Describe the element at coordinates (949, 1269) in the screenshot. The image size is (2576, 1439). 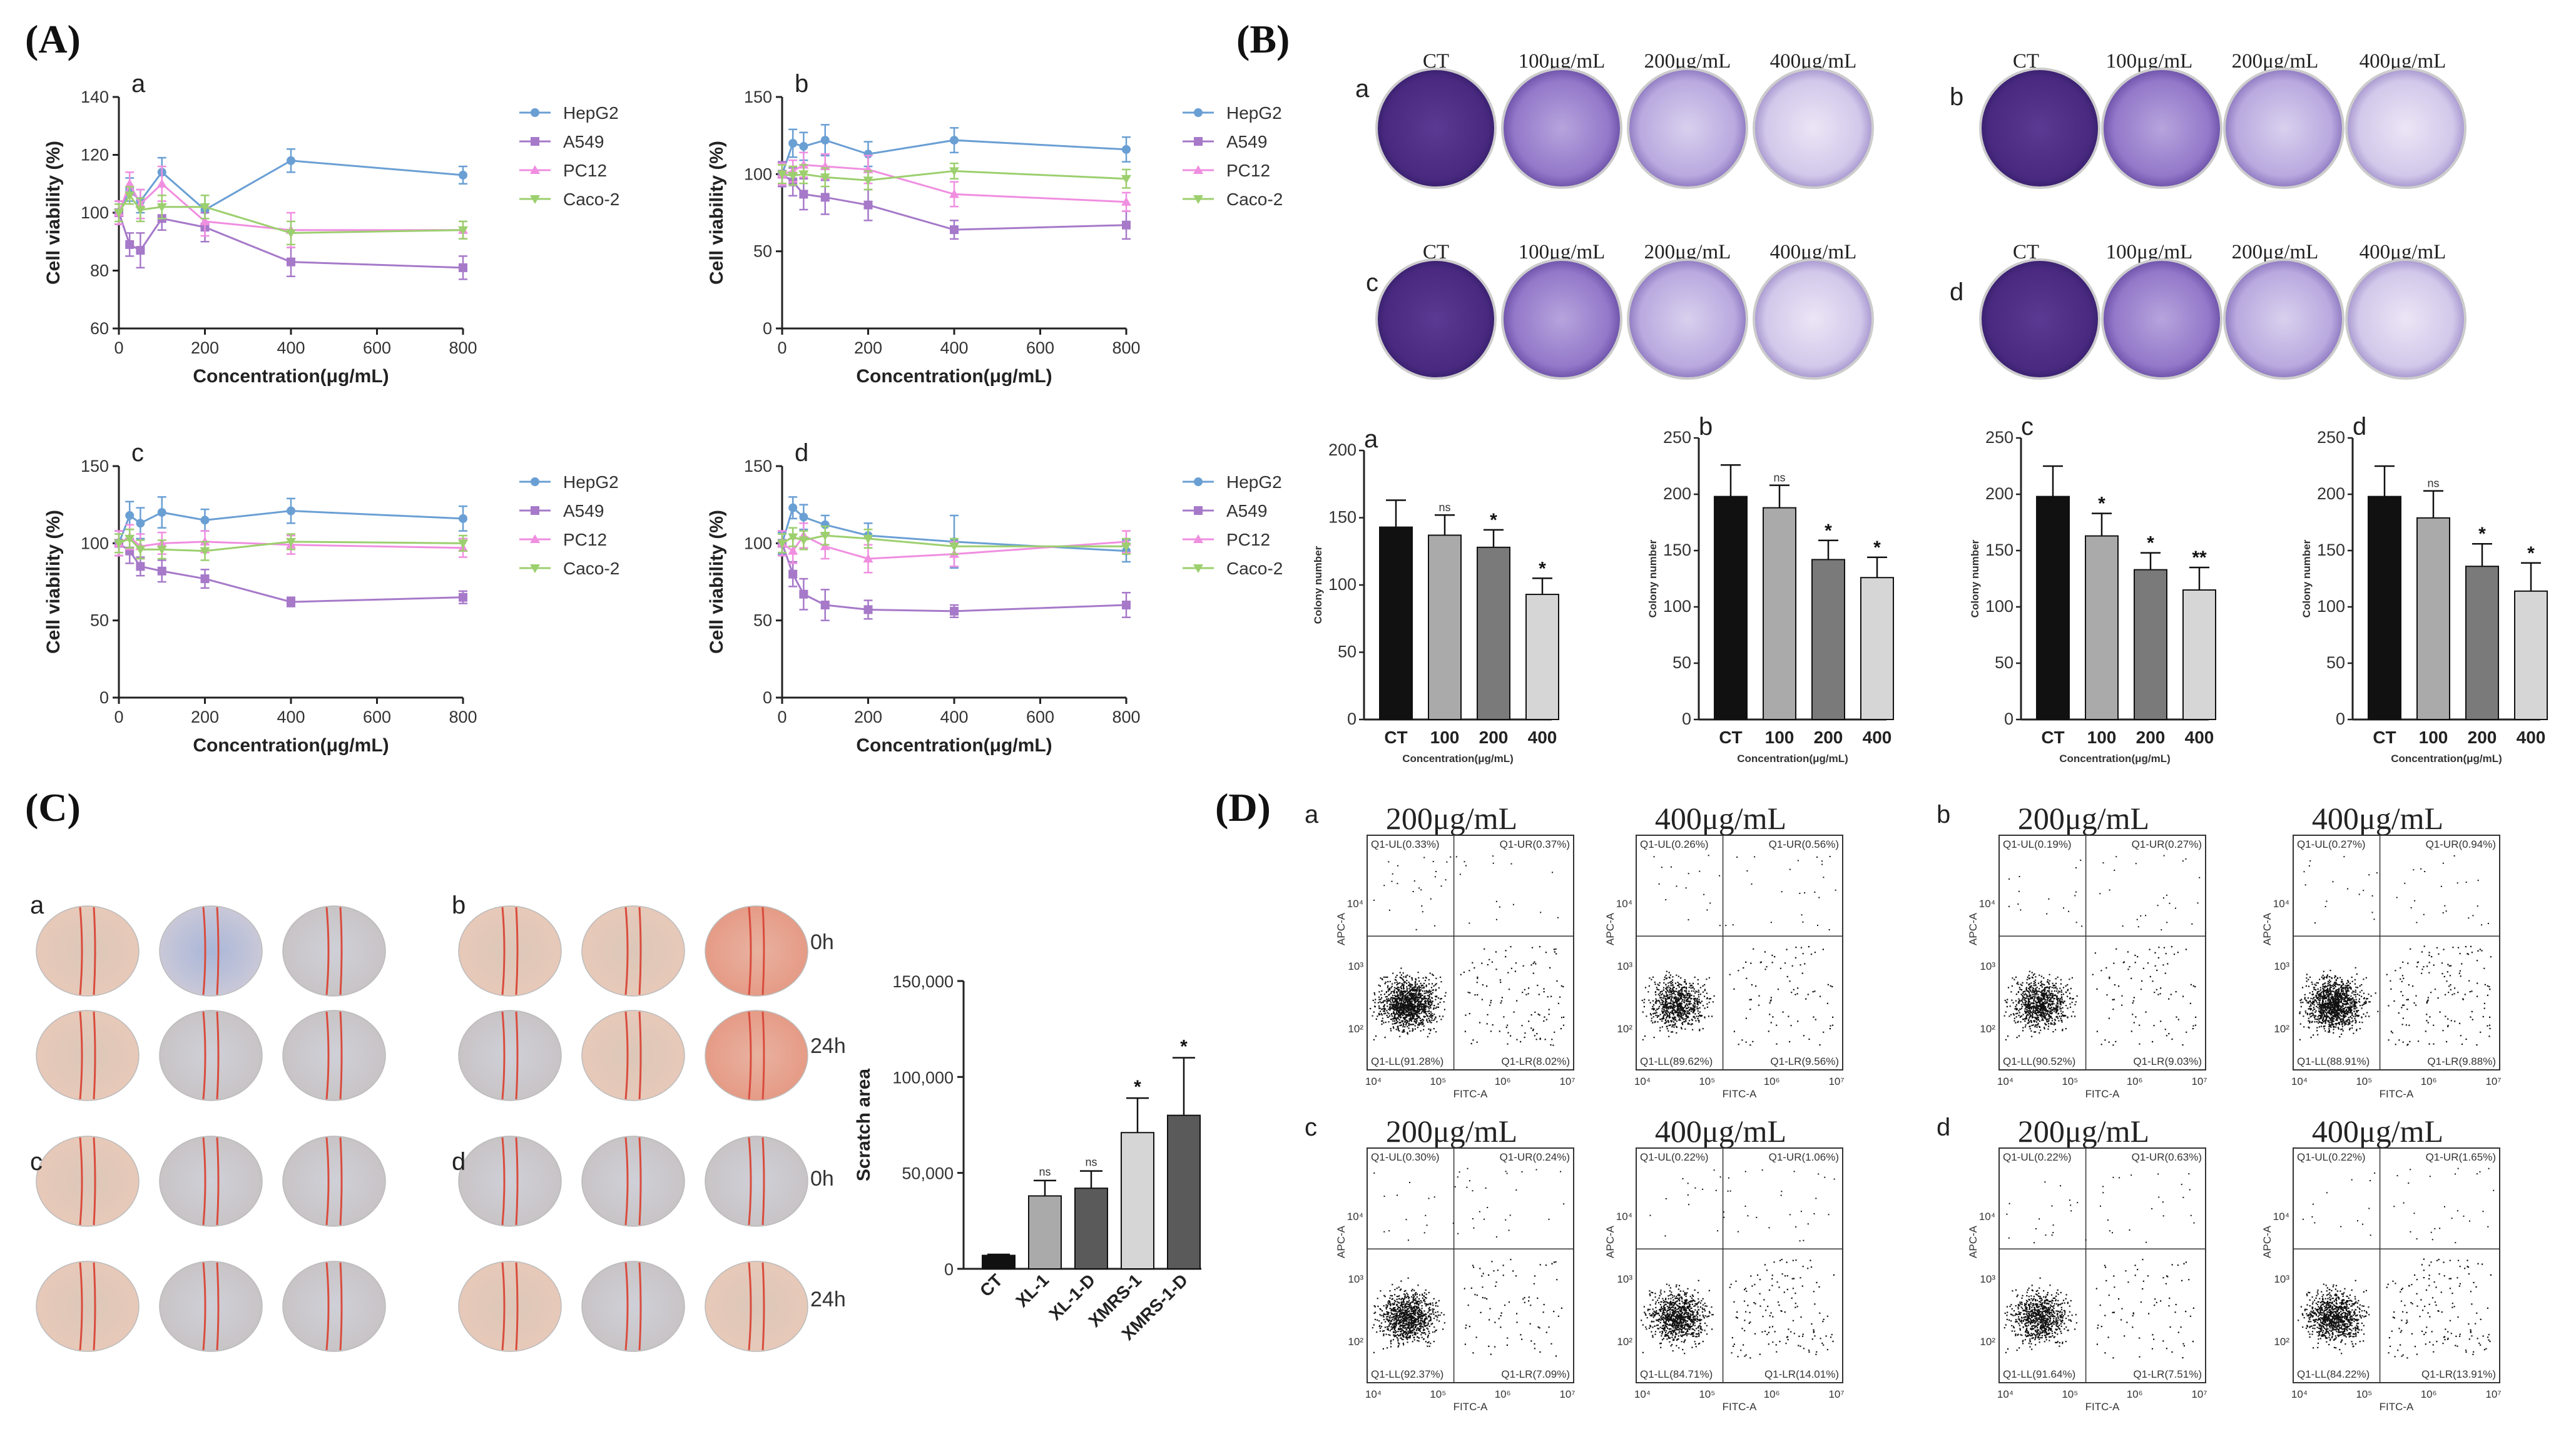
I see `y-tick-label: 0` at that location.